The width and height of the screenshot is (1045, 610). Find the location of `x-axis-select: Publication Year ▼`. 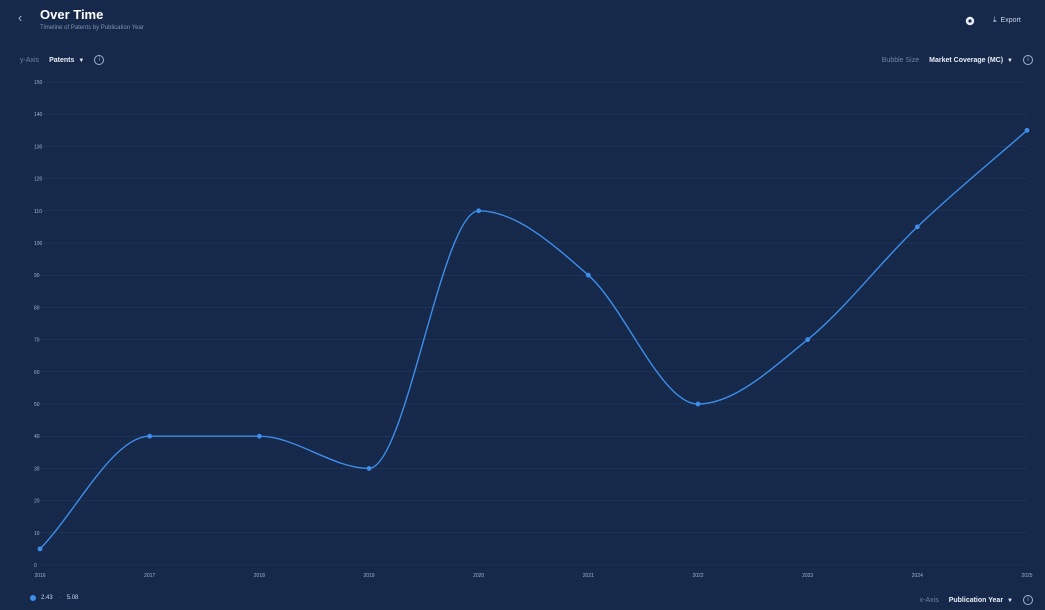

x-axis-select: Publication Year ▼ is located at coordinates (980, 600).